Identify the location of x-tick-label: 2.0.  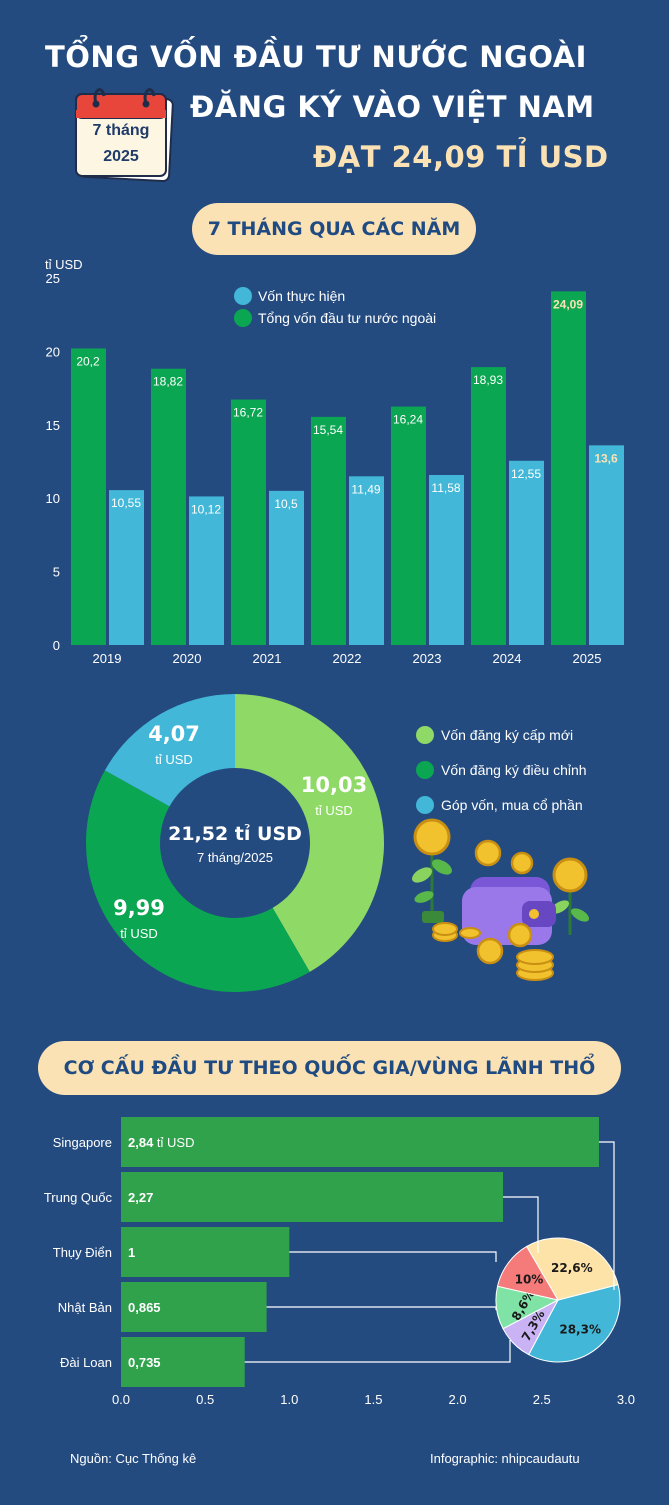
(458, 1399).